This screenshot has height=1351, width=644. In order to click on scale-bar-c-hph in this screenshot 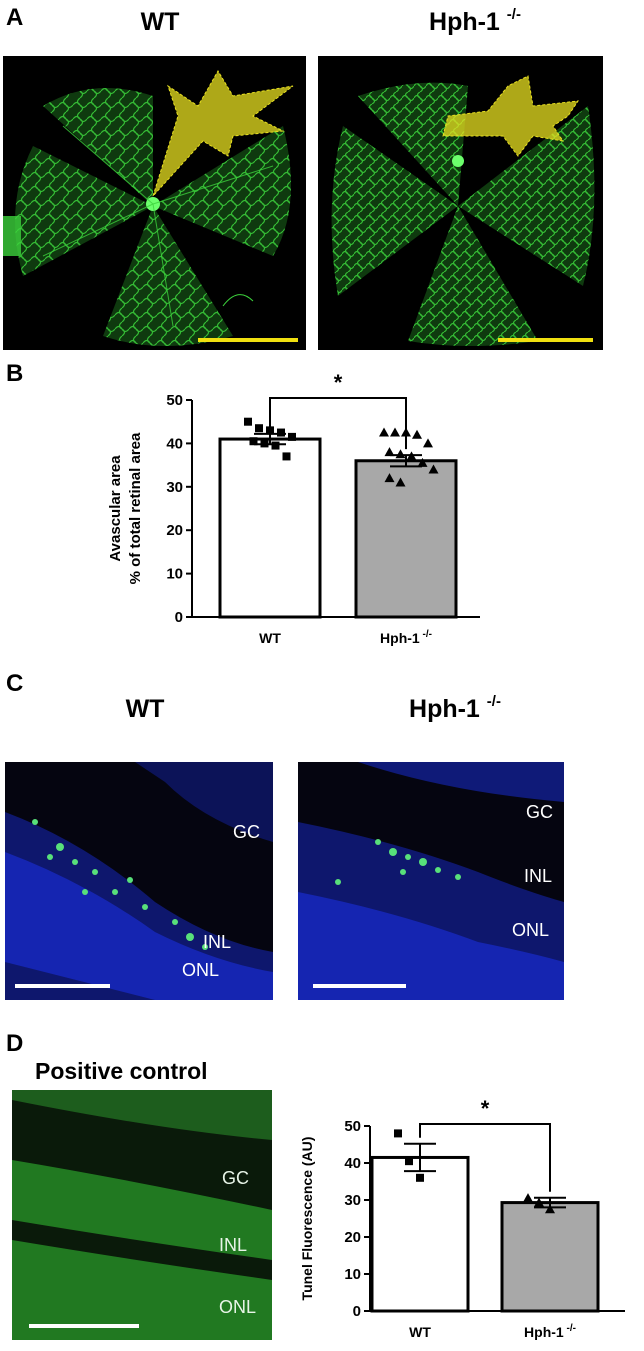, I will do `click(359, 986)`.